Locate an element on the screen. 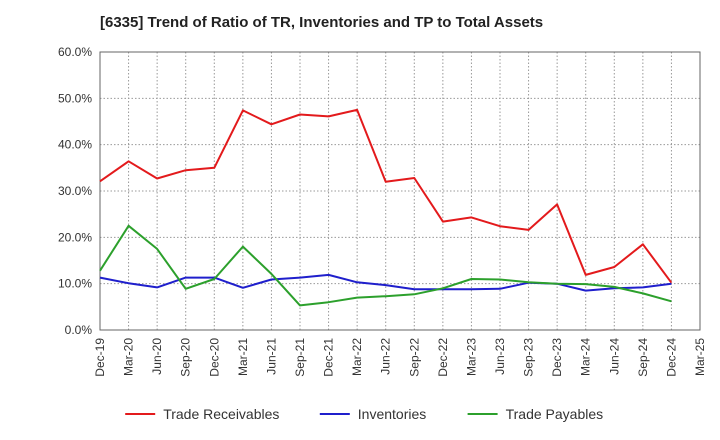 This screenshot has height=440, width=720. legend-item-trade-receivables: Trade Receivables is located at coordinates (202, 414).